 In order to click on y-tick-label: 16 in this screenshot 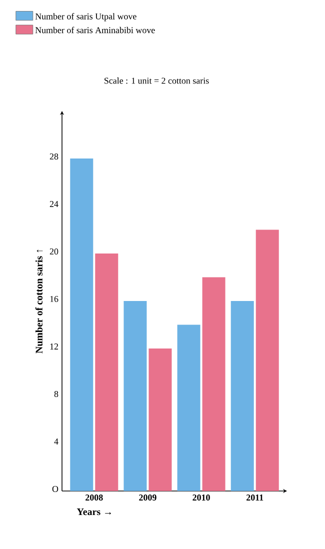, I will do `click(54, 299)`.